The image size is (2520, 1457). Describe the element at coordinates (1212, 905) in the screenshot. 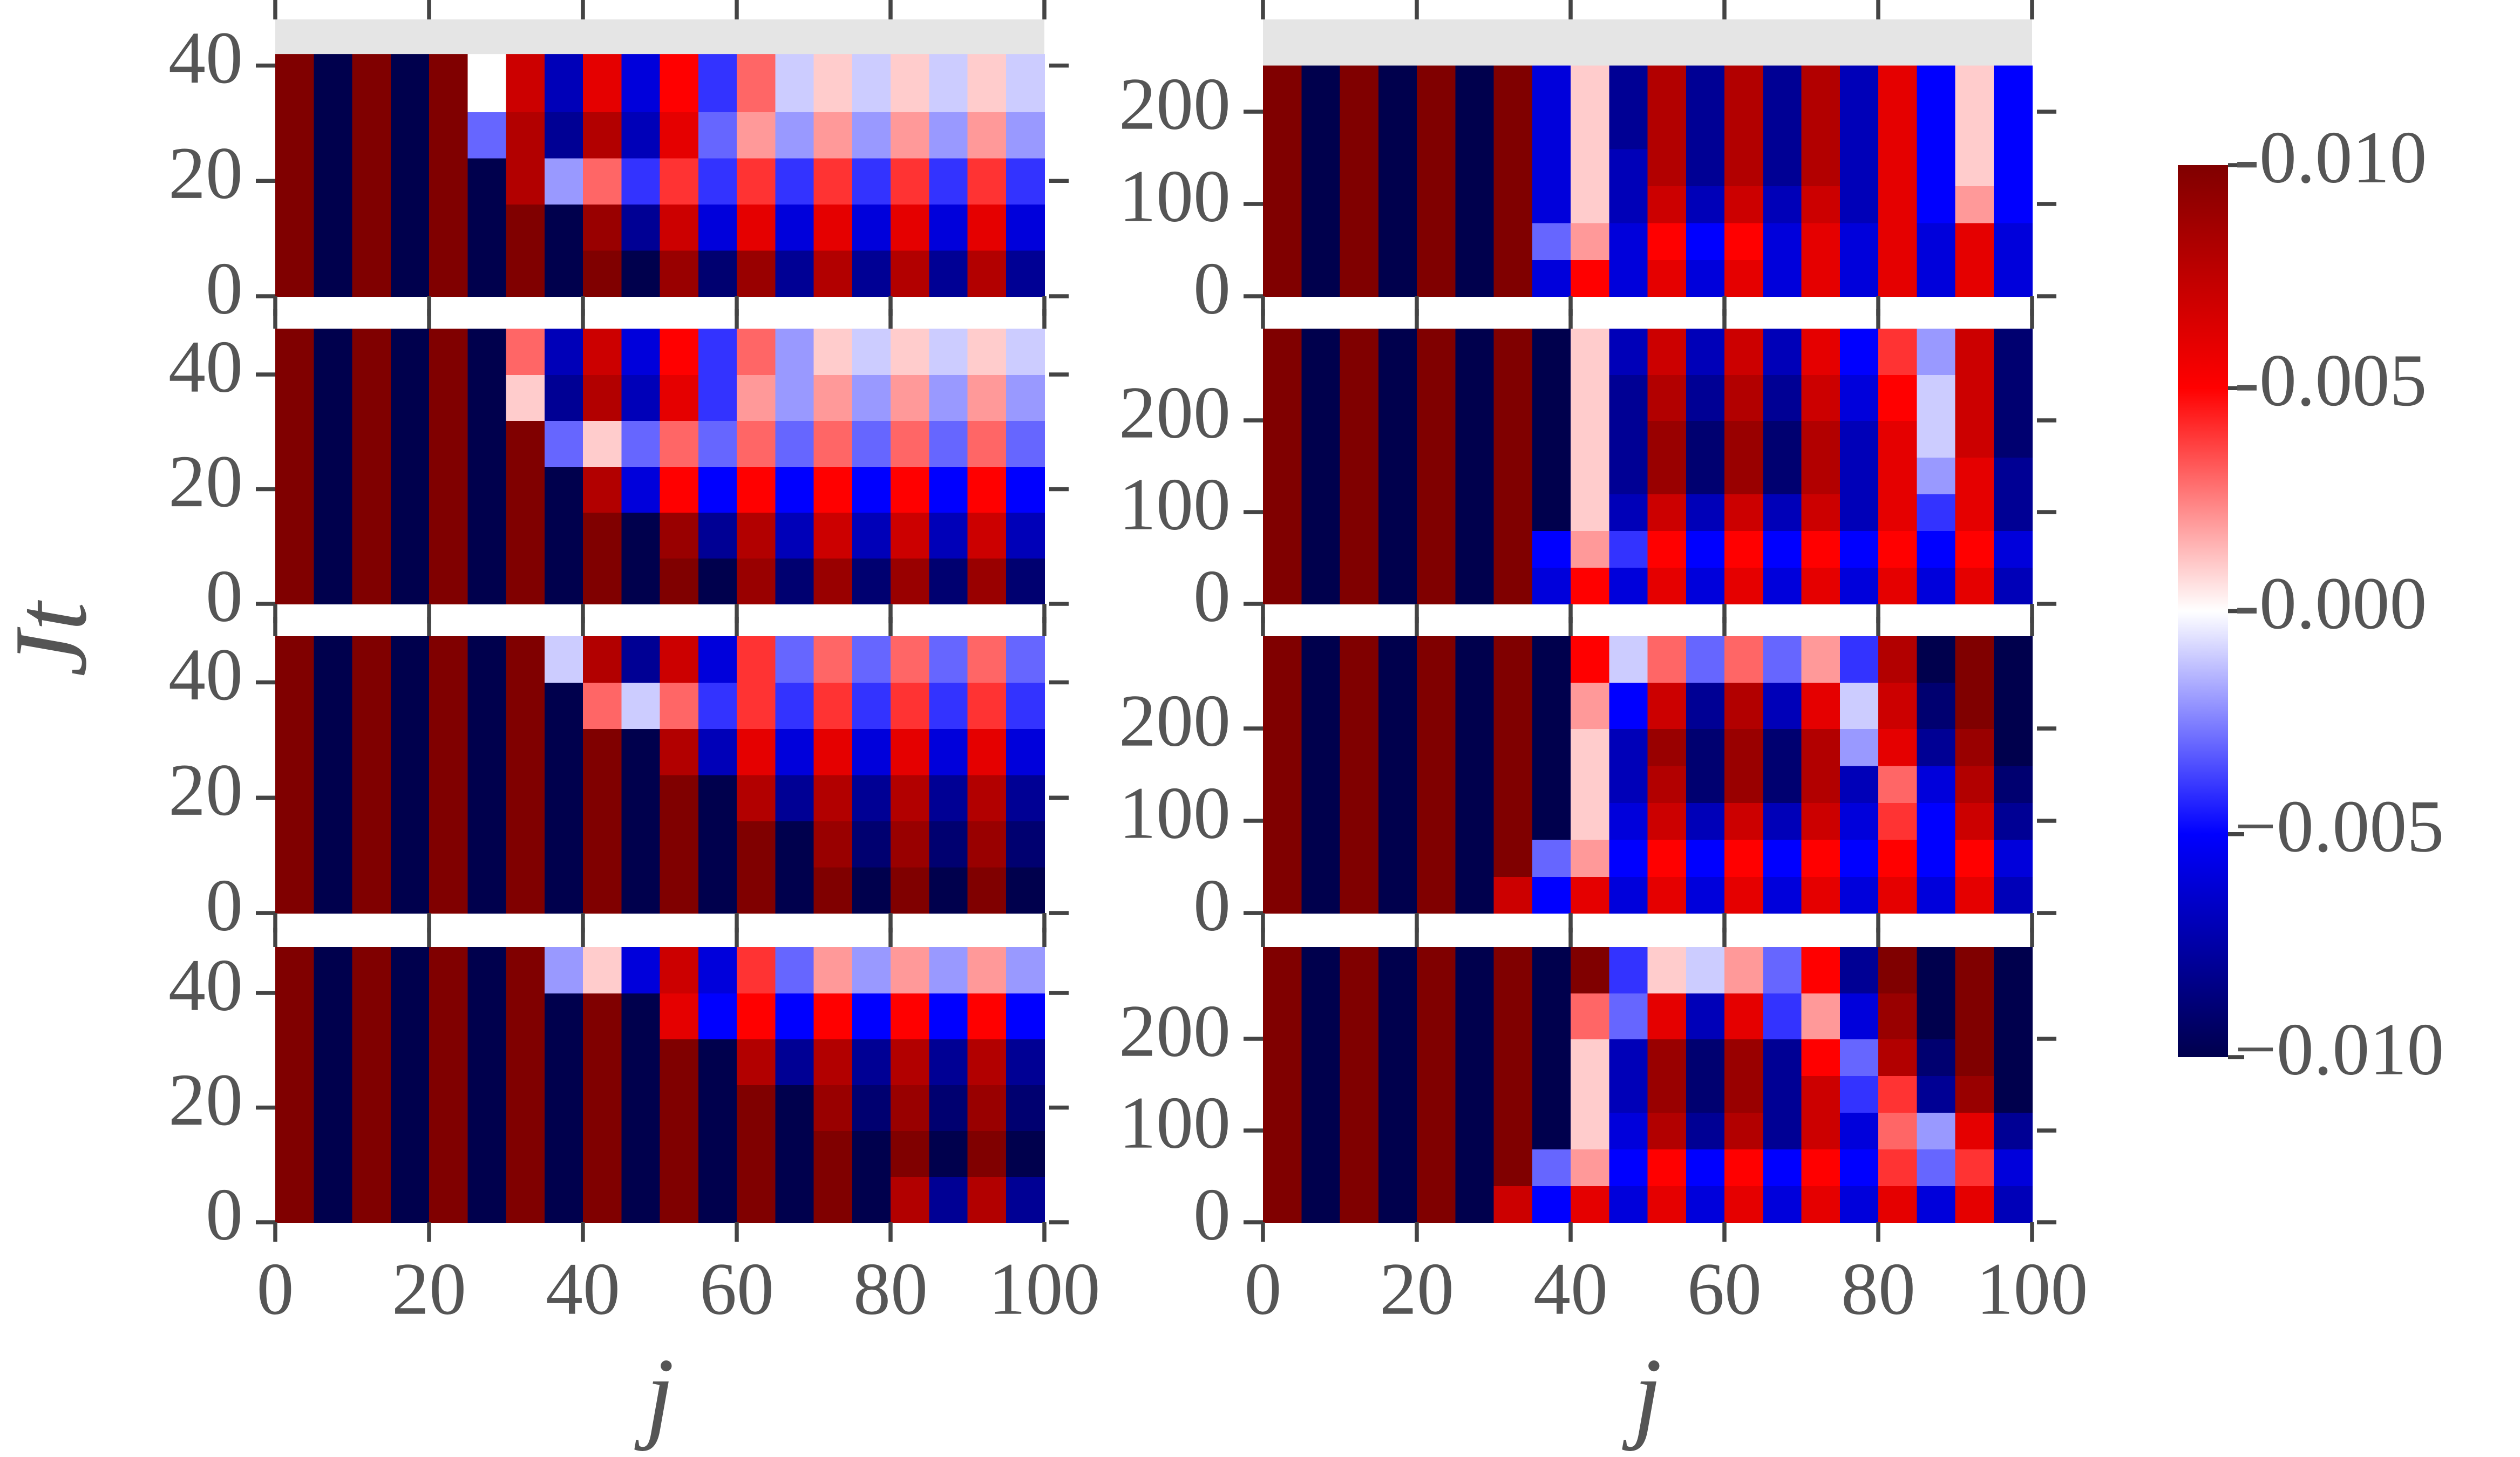

I see `y-tick-label: 0` at that location.